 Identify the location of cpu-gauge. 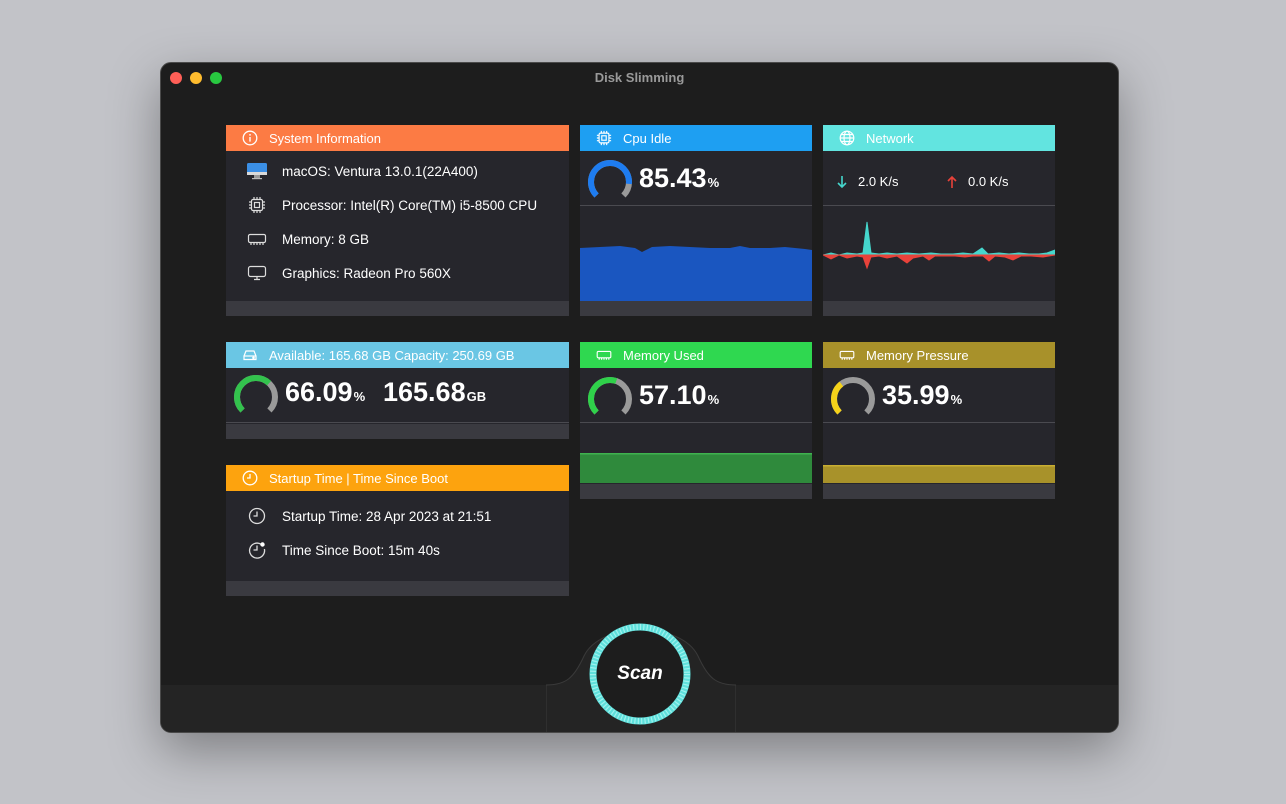
(610, 179).